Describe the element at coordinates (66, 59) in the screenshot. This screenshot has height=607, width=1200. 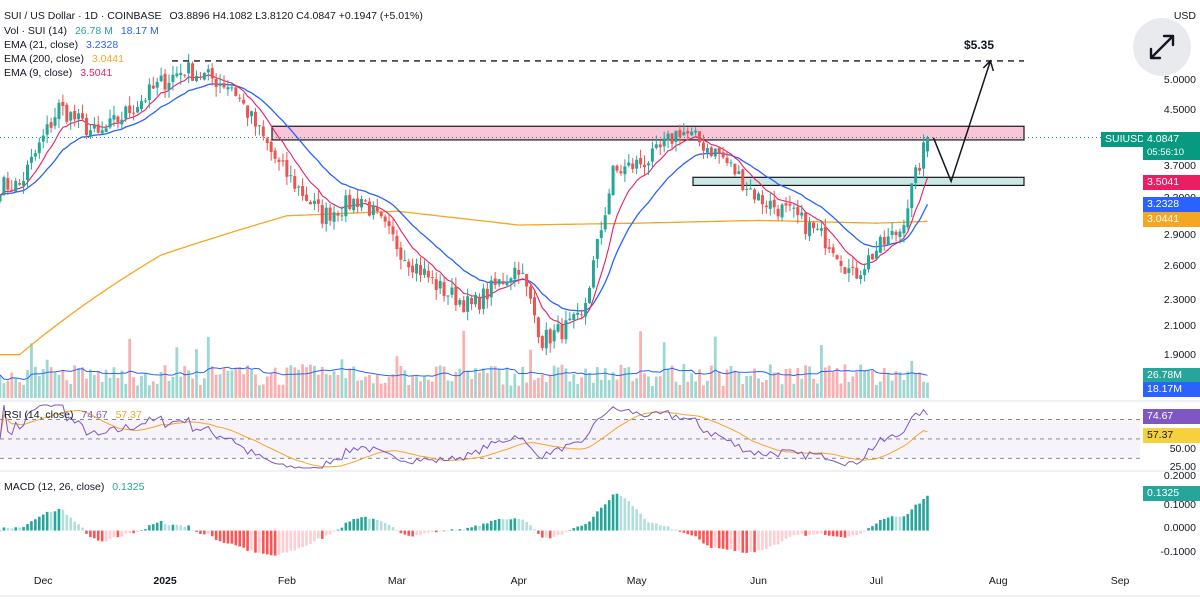
I see `legend-ema200-row: EMA (200, close) 3.0441` at that location.